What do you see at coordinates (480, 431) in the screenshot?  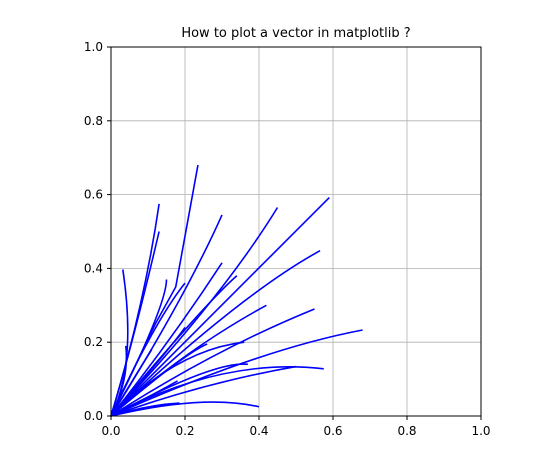 I see `x-tick-label: 1.0` at bounding box center [480, 431].